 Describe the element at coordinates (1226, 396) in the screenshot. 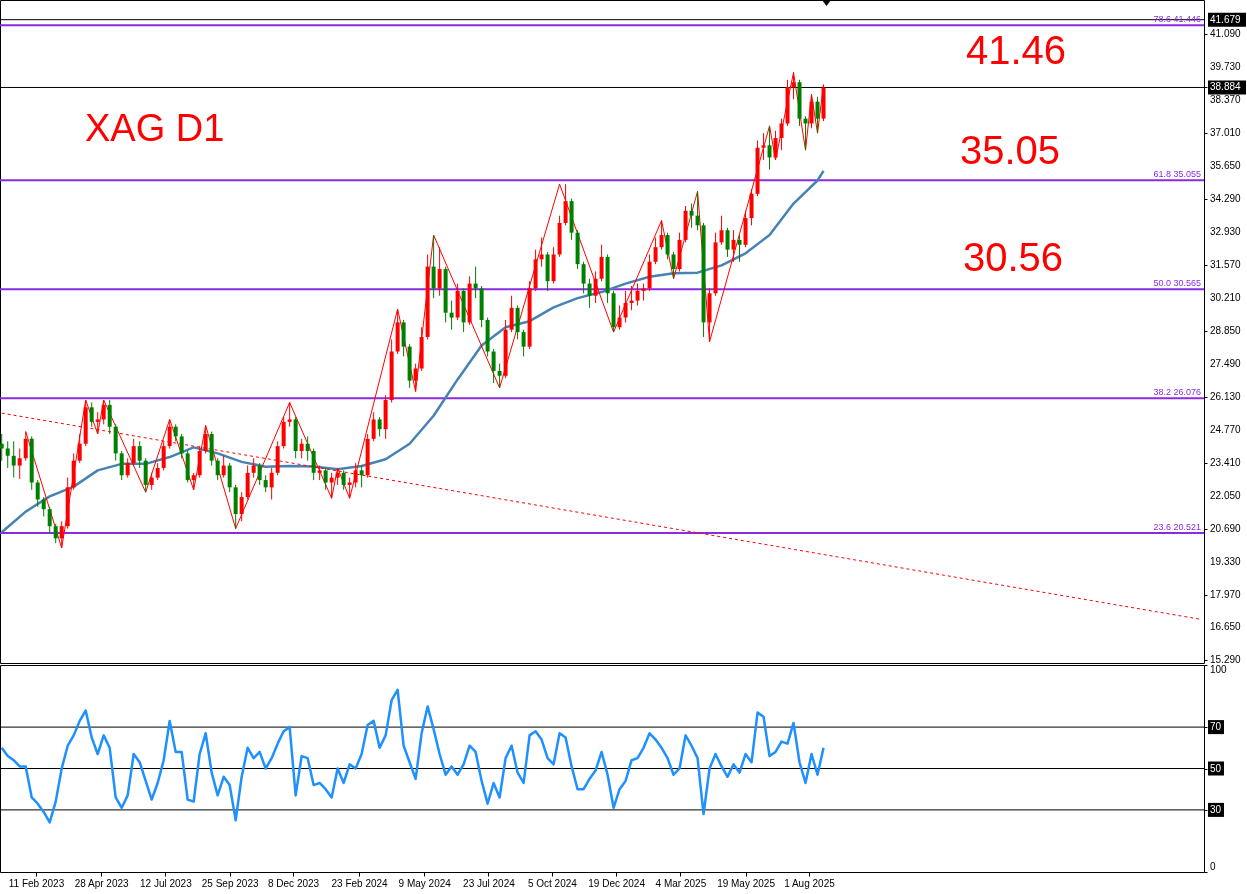

I see `y-tick-label: 26.130` at that location.